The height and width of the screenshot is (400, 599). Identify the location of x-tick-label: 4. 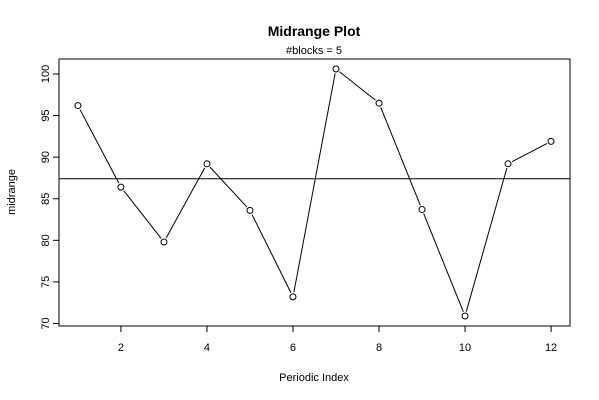
(207, 348).